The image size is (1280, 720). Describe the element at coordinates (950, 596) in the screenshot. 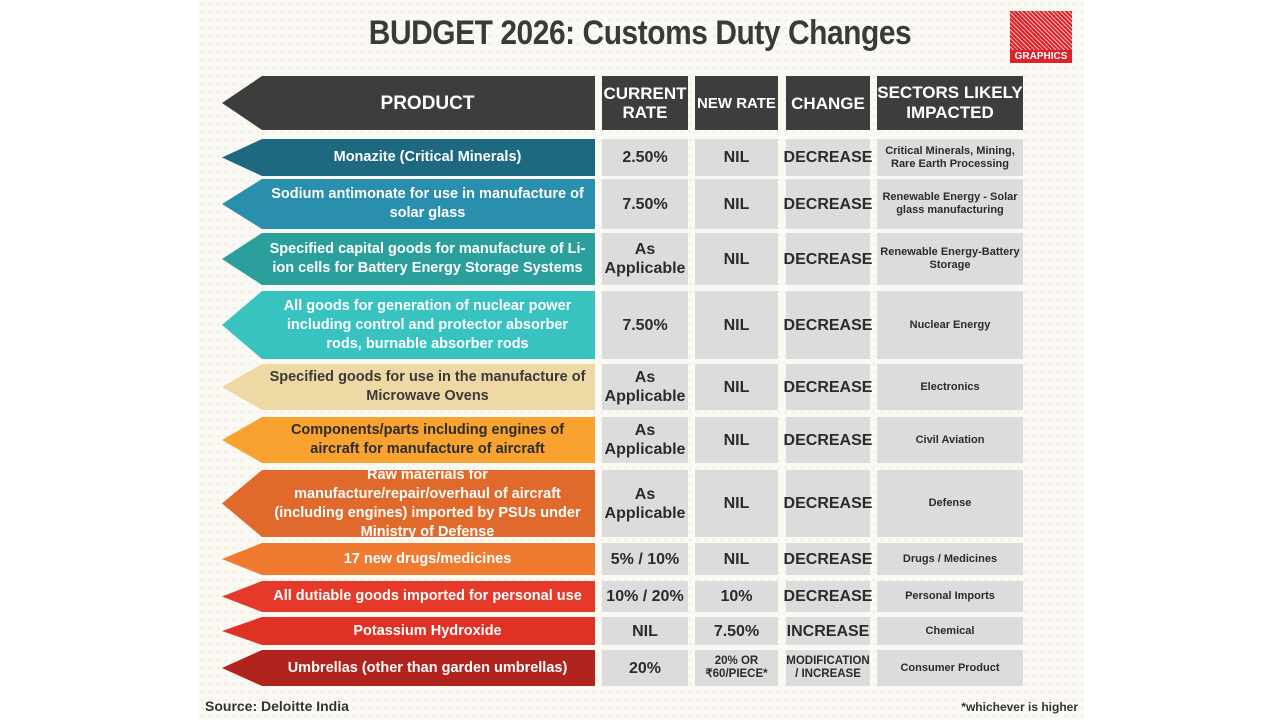

I see `sectors-cell: Personal Imports` at that location.